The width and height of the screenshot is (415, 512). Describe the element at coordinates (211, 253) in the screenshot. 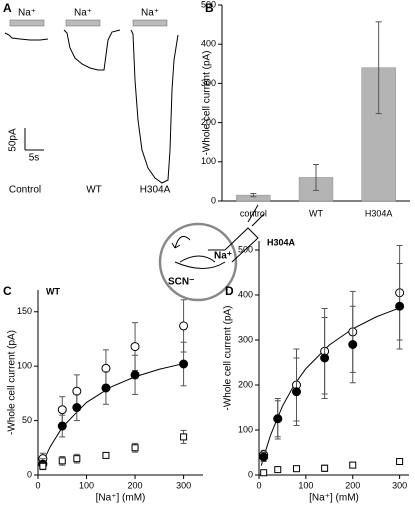

I see `cell-diagram` at that location.